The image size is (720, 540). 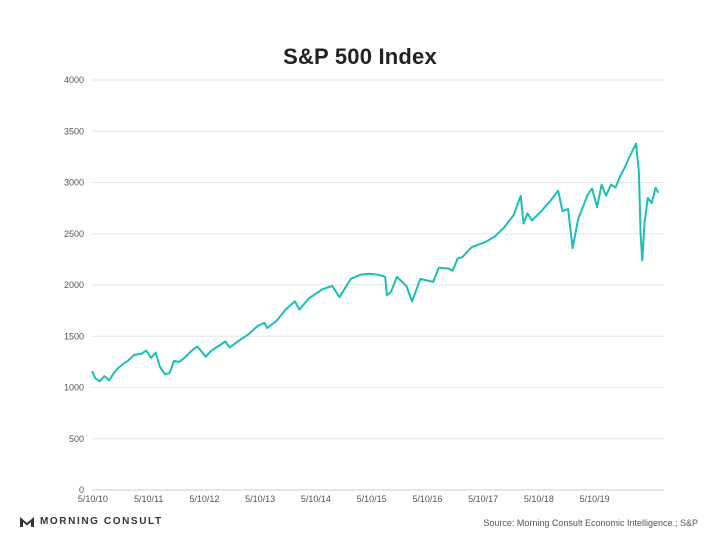 What do you see at coordinates (81, 490) in the screenshot?
I see `y-tick-label: 0` at bounding box center [81, 490].